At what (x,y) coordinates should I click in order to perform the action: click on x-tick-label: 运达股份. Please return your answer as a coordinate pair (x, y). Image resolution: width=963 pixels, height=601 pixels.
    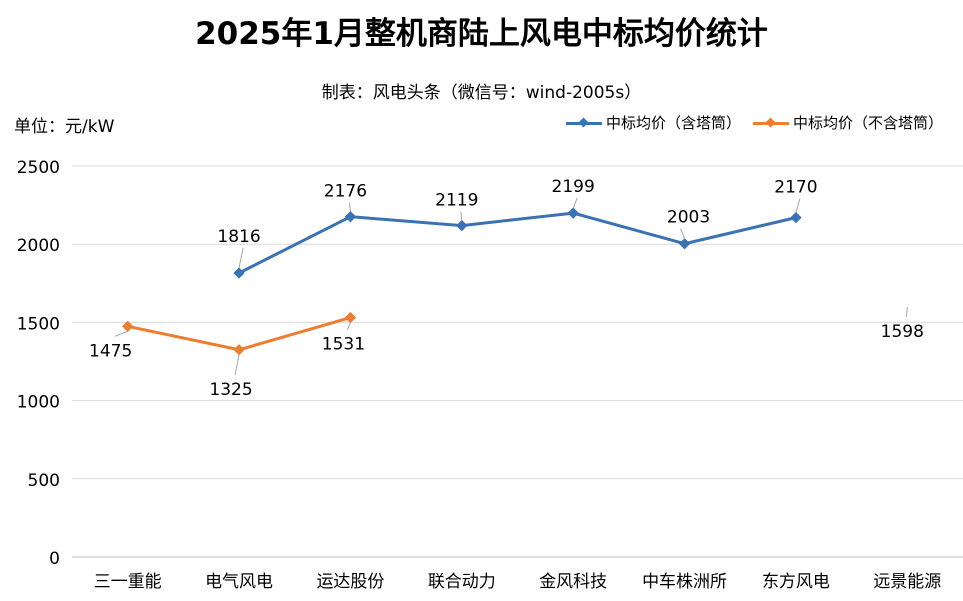
    Looking at the image, I should click on (350, 582).